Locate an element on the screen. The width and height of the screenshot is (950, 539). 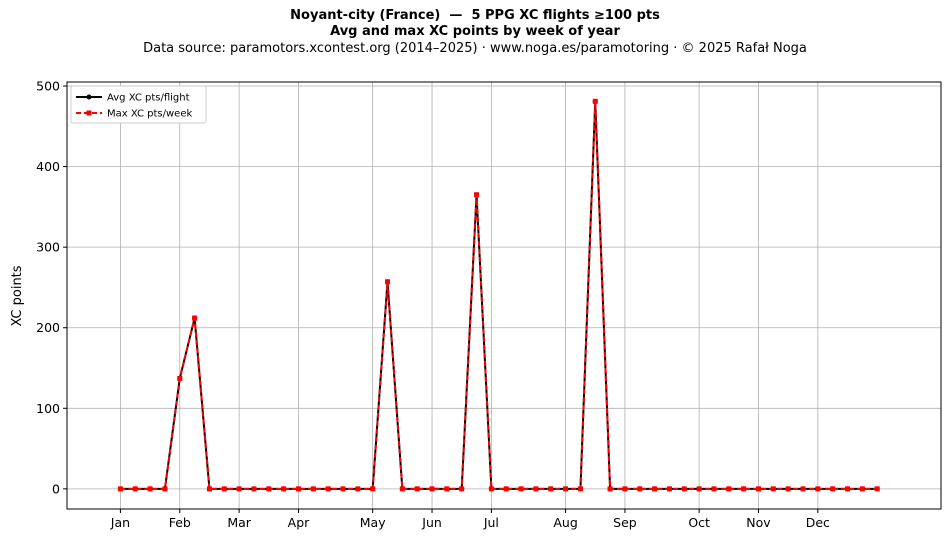
x-tick-label: Nov is located at coordinates (758, 522).